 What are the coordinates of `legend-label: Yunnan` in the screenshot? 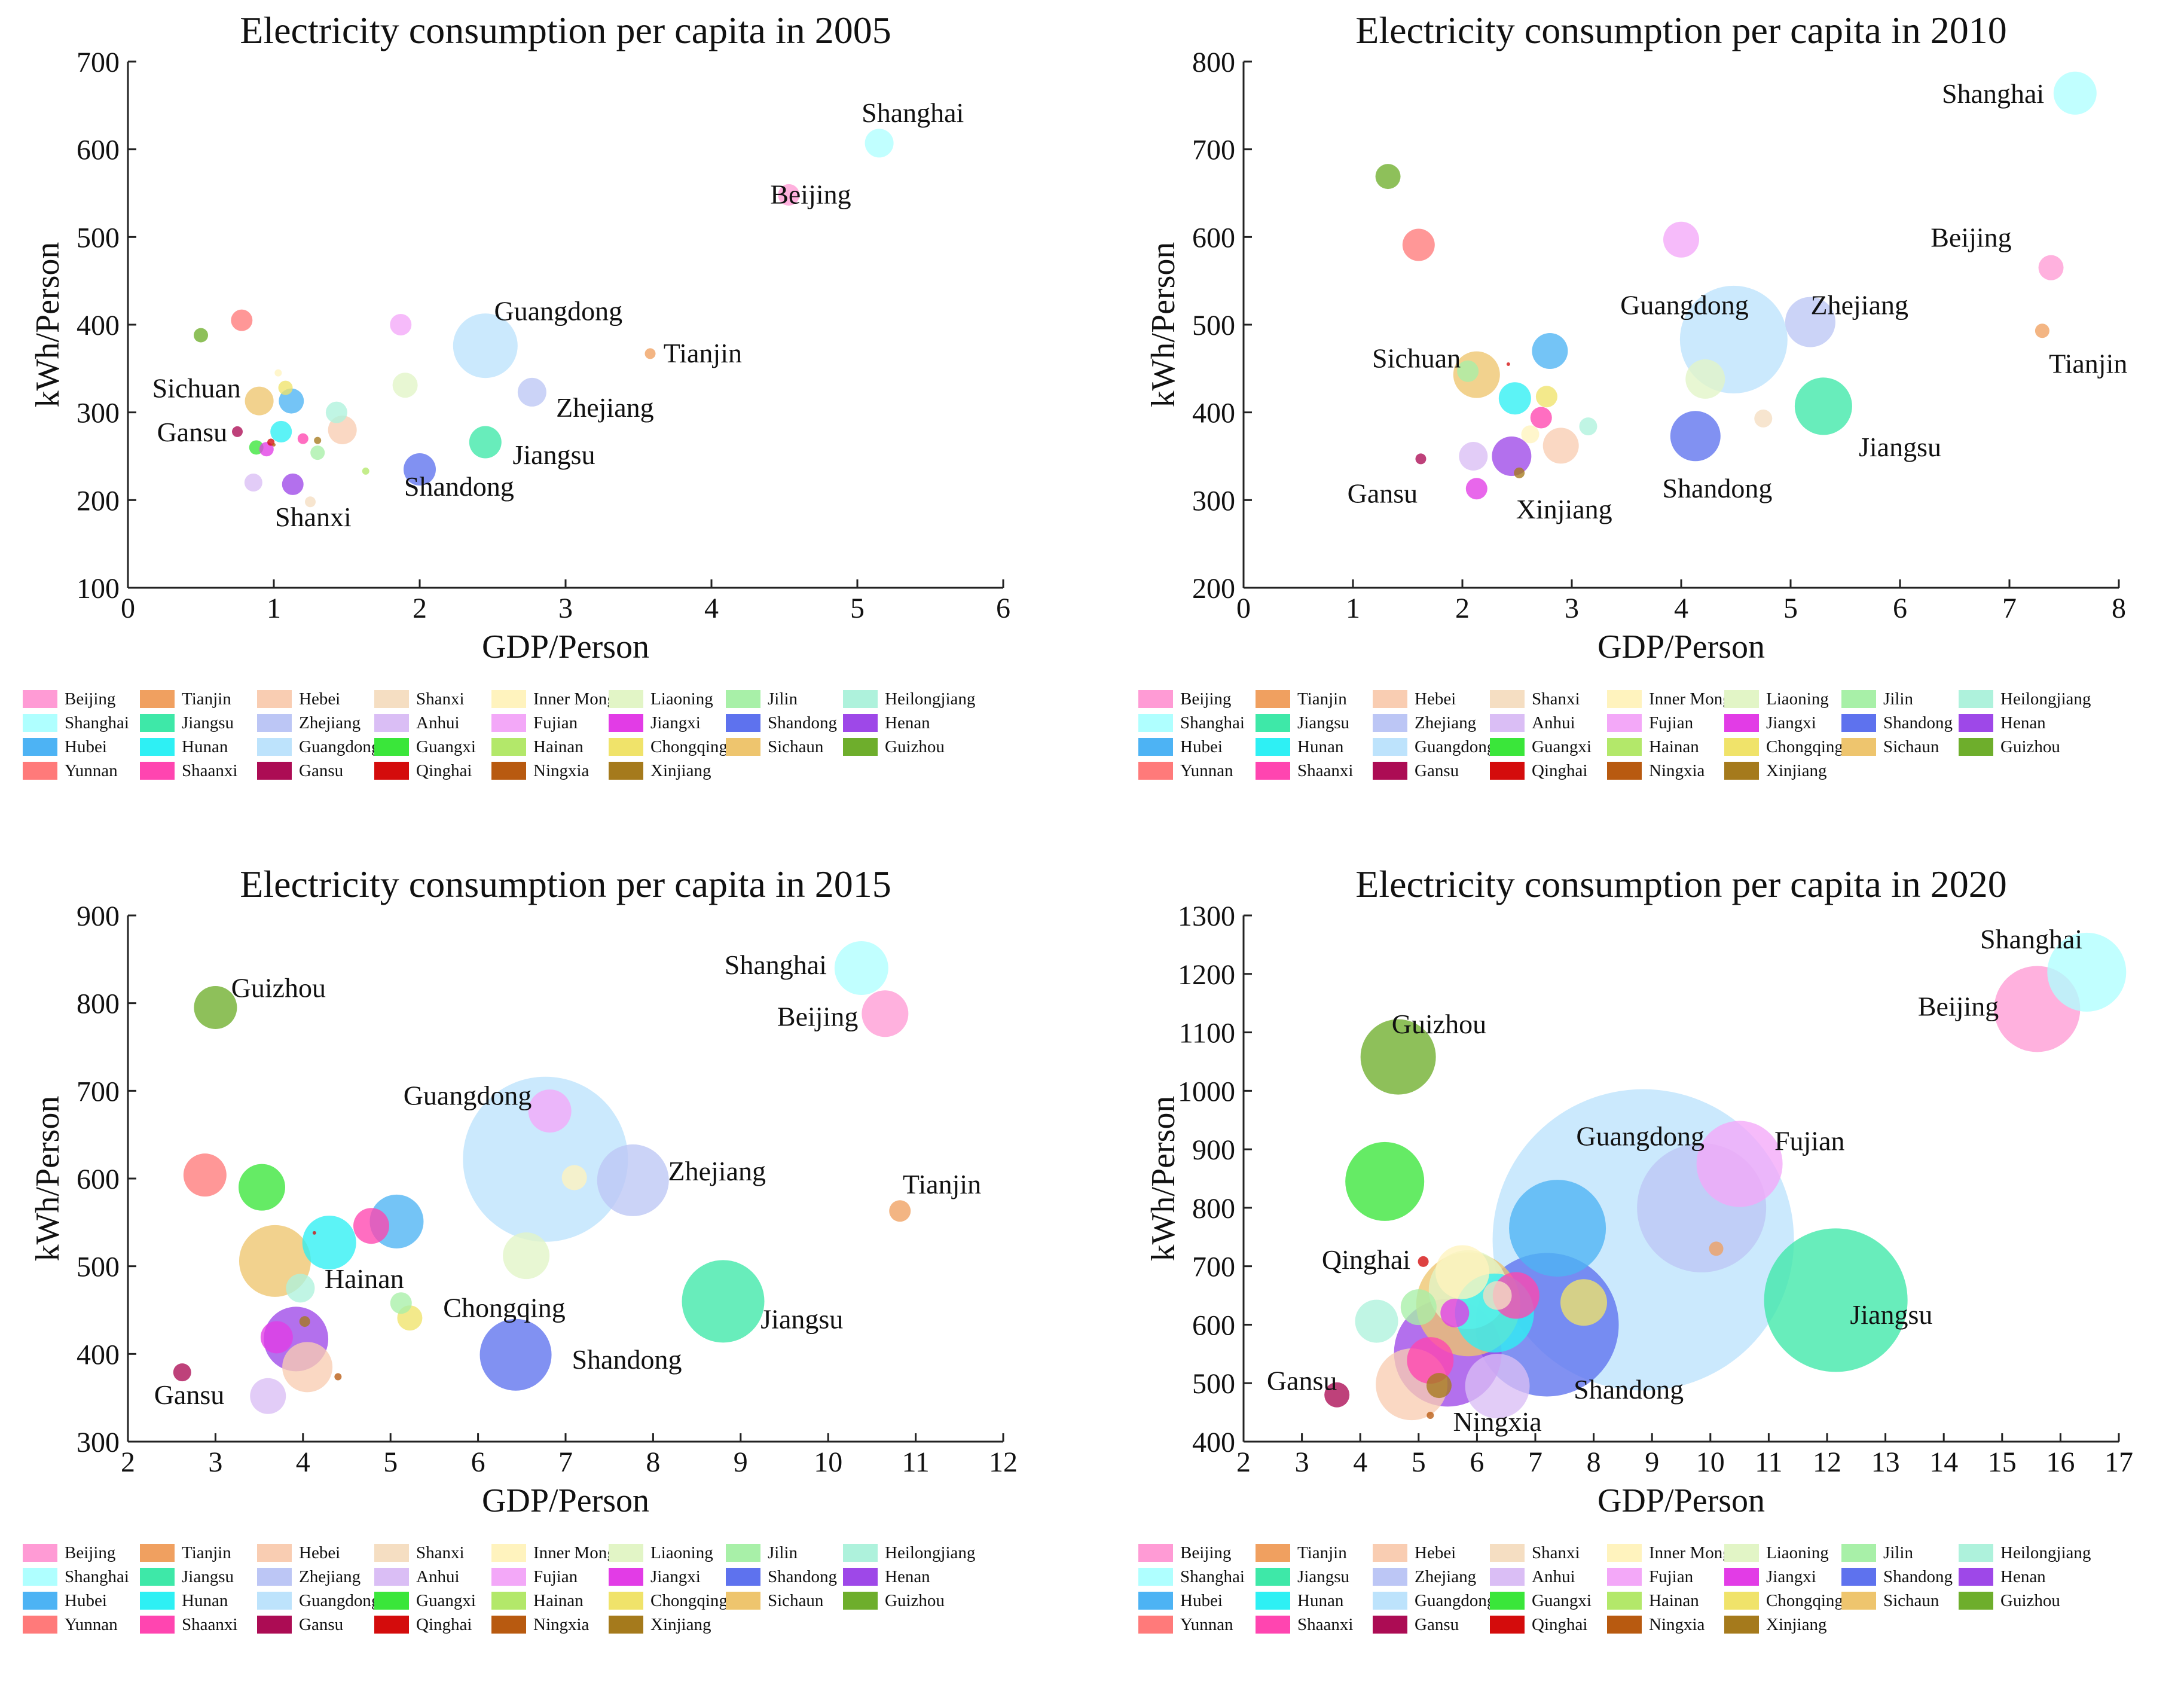 It's located at (1206, 770).